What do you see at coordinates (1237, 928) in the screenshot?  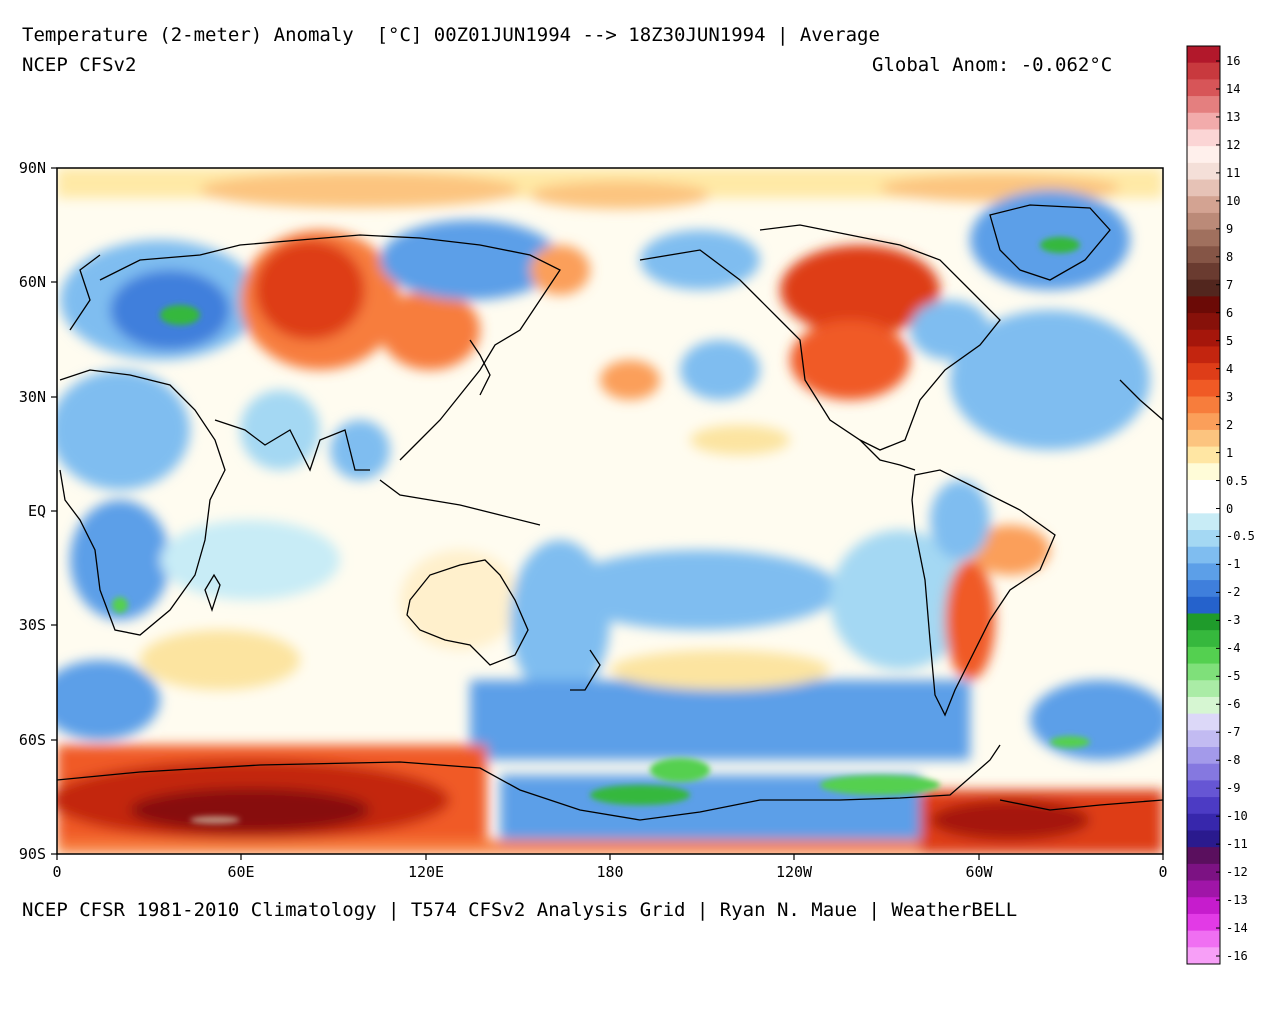 I see `colorbar-label: -14` at bounding box center [1237, 928].